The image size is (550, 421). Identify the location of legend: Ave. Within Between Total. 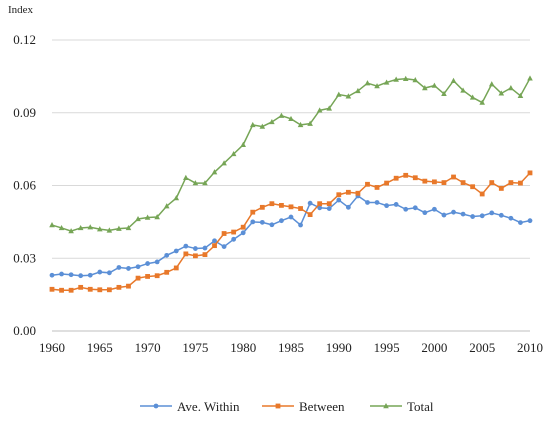
(287, 406).